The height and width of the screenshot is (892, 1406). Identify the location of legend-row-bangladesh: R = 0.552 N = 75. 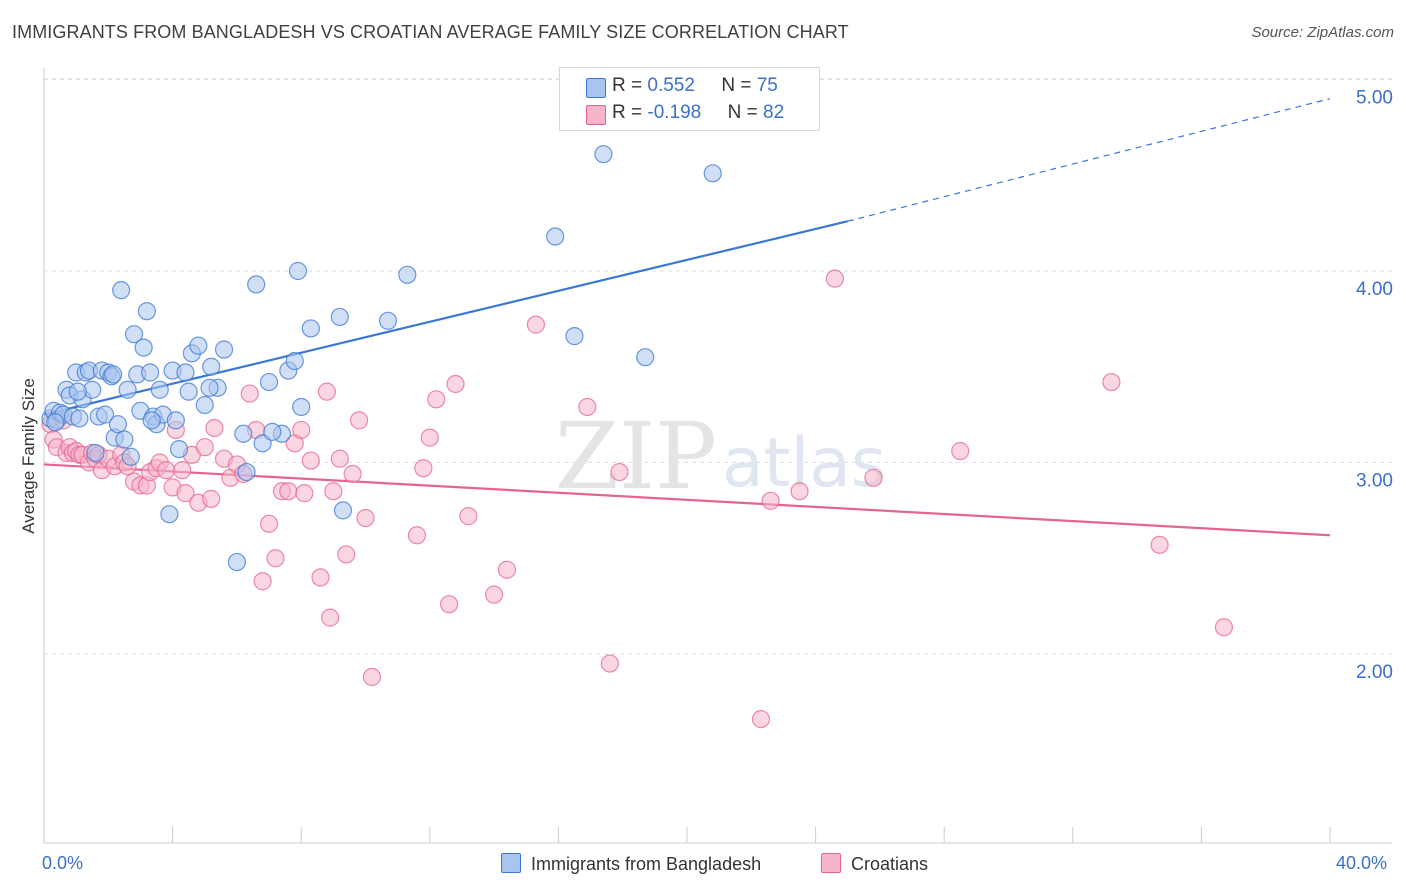
(682, 87).